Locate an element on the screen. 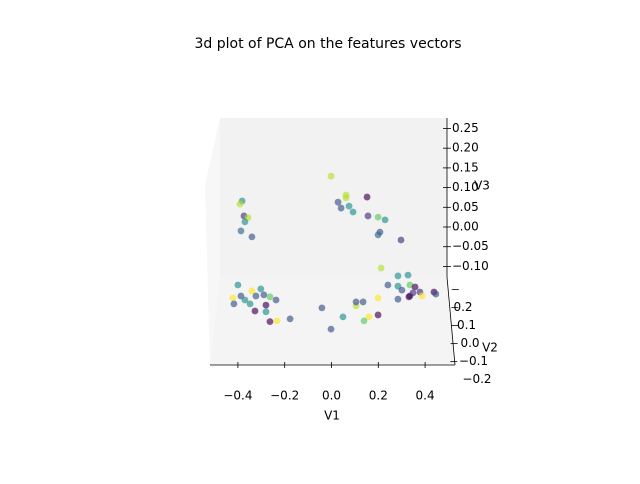  chart-title: 3d plot of PCA on the features vectors is located at coordinates (327, 44).